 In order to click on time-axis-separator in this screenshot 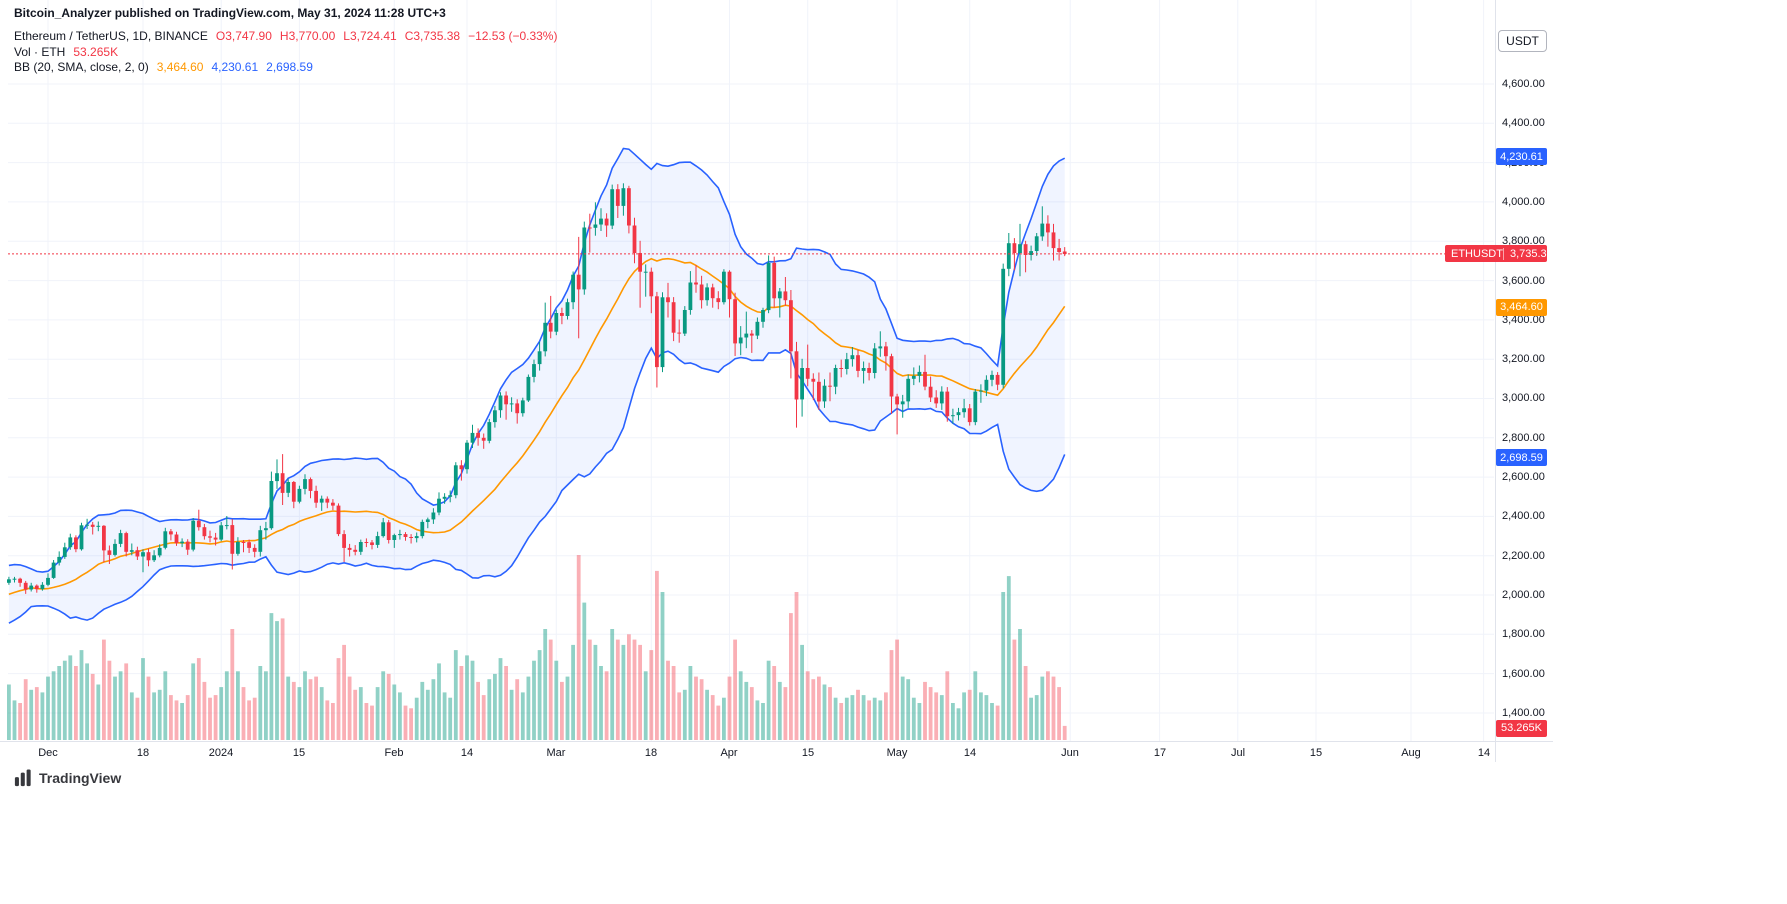, I will do `click(776, 741)`.